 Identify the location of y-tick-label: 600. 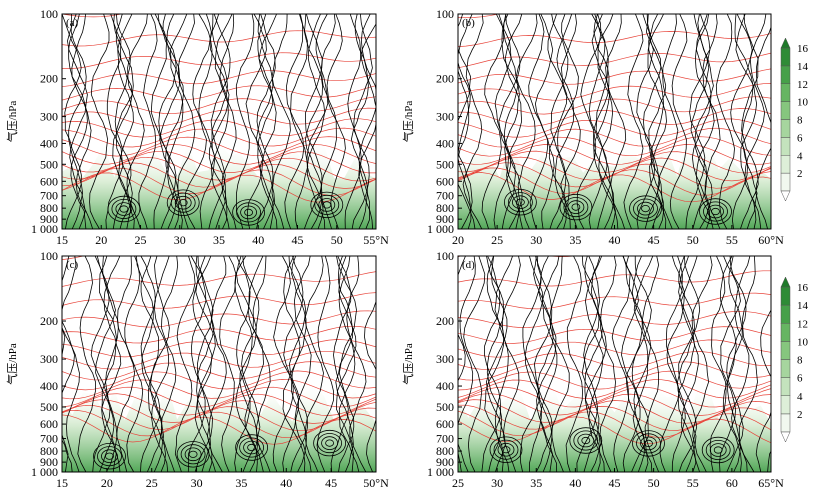
(445, 424).